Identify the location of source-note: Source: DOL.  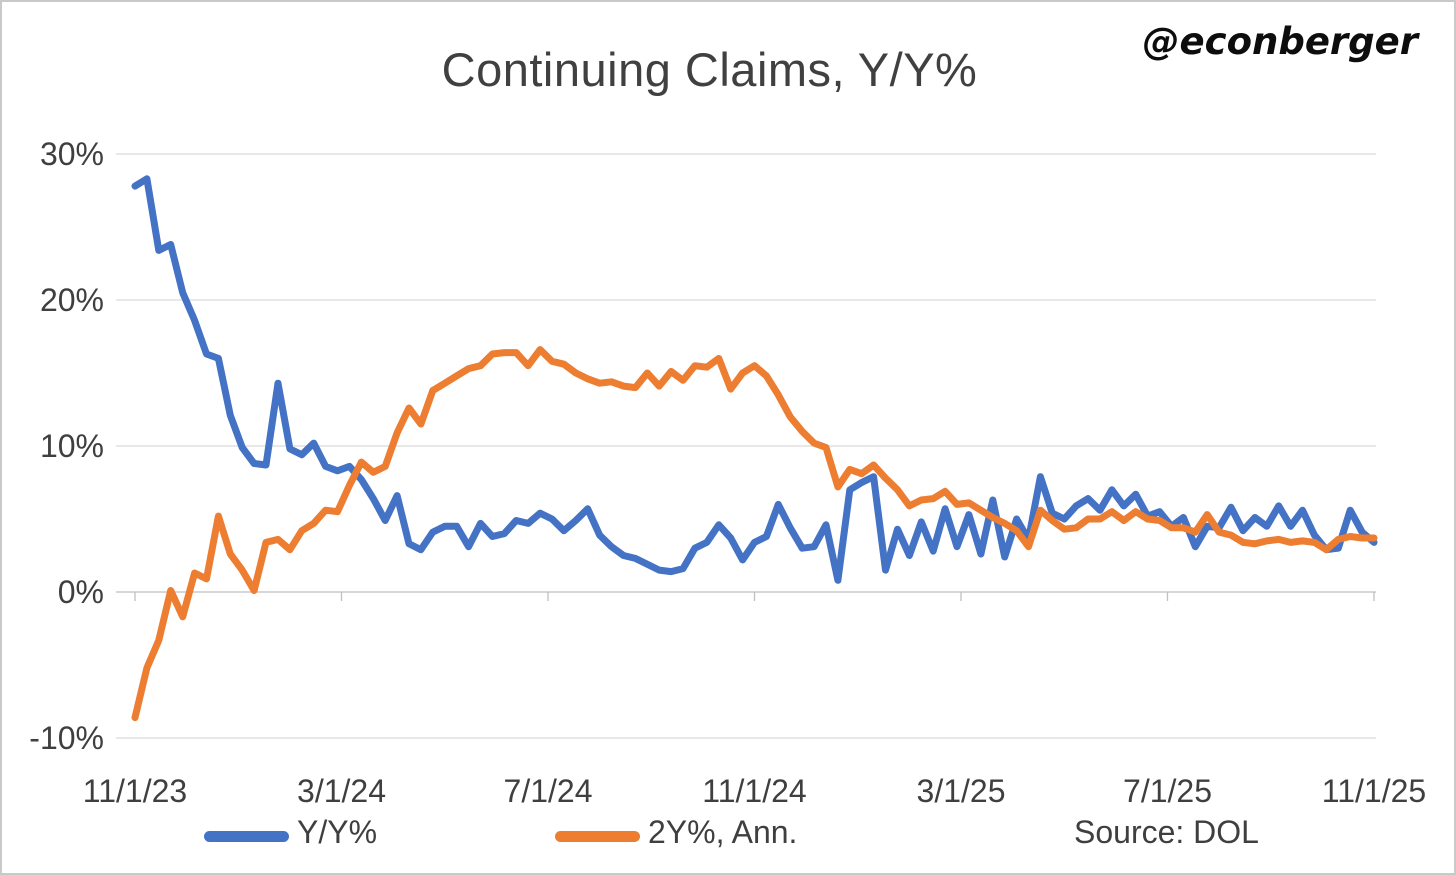
(1166, 832).